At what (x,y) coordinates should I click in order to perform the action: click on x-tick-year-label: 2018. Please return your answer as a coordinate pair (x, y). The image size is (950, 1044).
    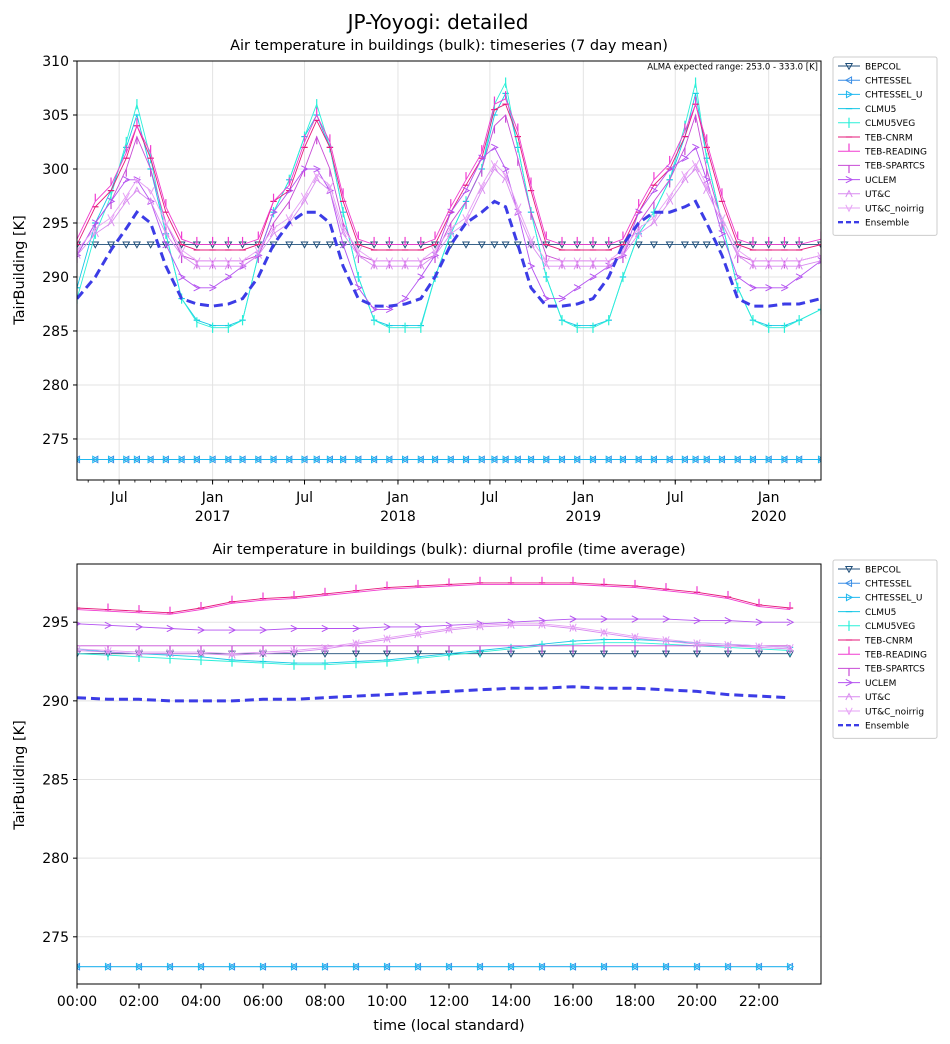
    Looking at the image, I should click on (398, 517).